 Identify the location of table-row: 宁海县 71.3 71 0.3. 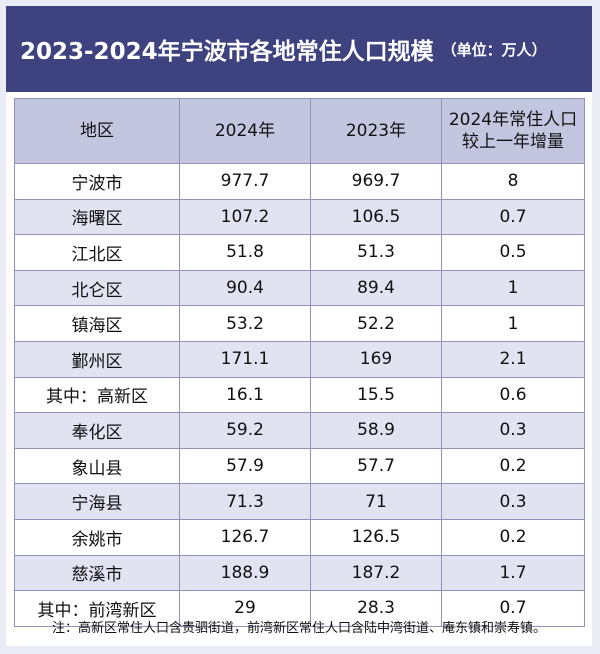
(299, 501).